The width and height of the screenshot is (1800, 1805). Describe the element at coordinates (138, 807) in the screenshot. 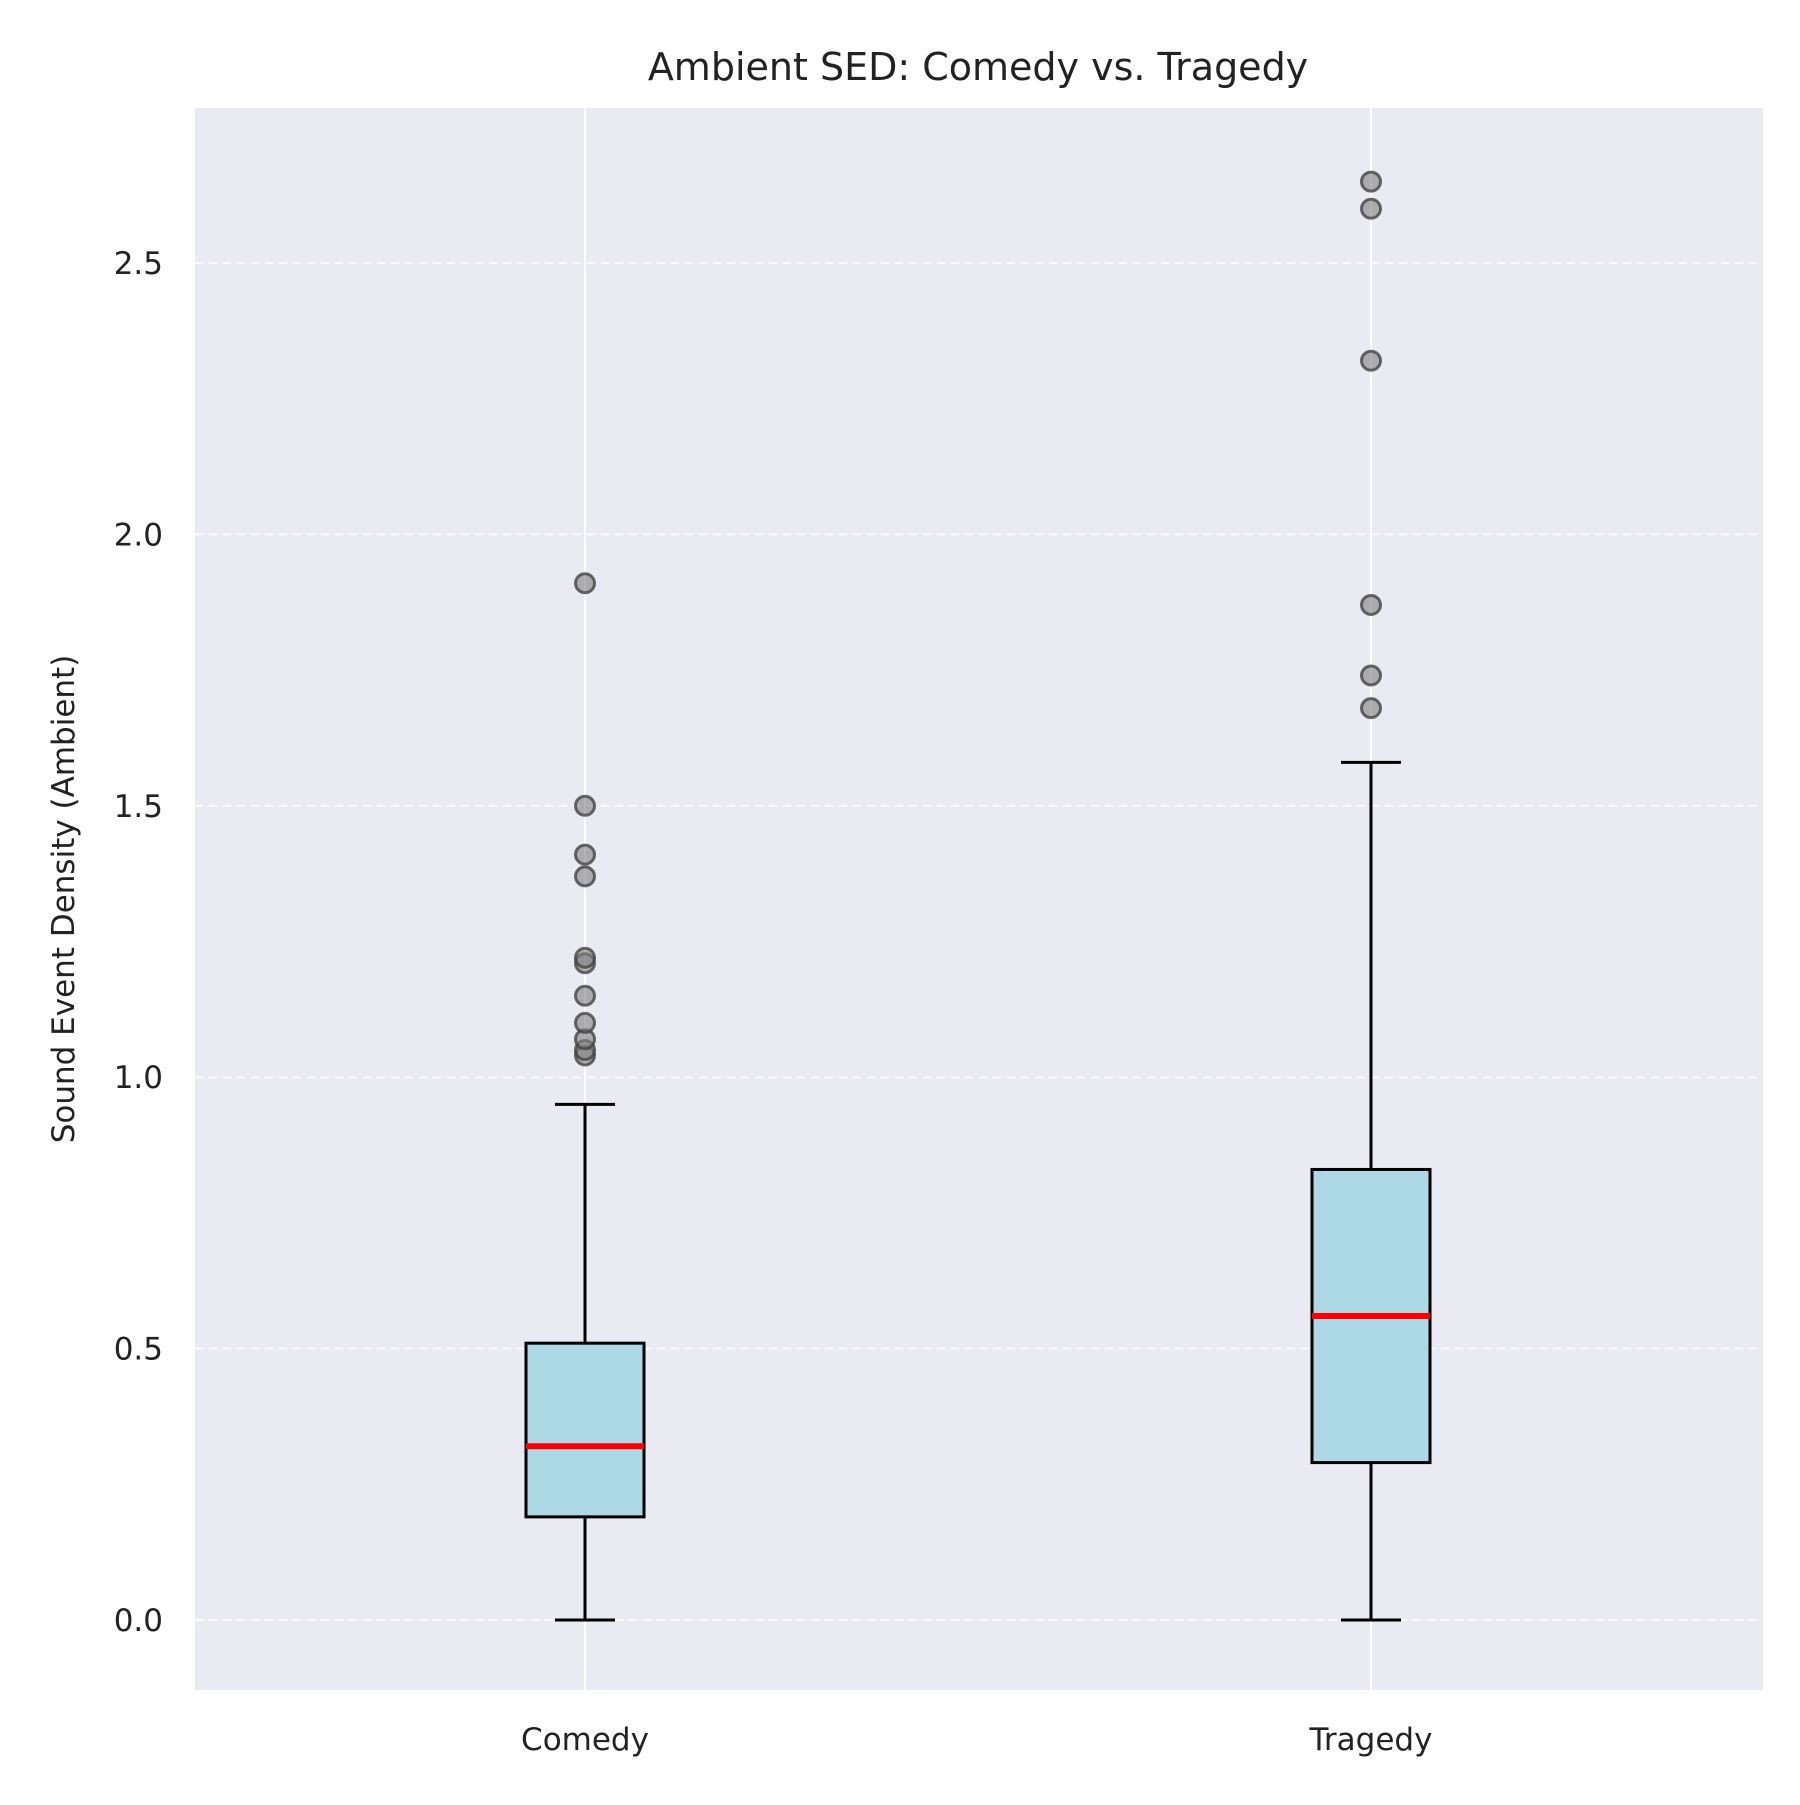

I see `y-tick-label: 1.5` at that location.